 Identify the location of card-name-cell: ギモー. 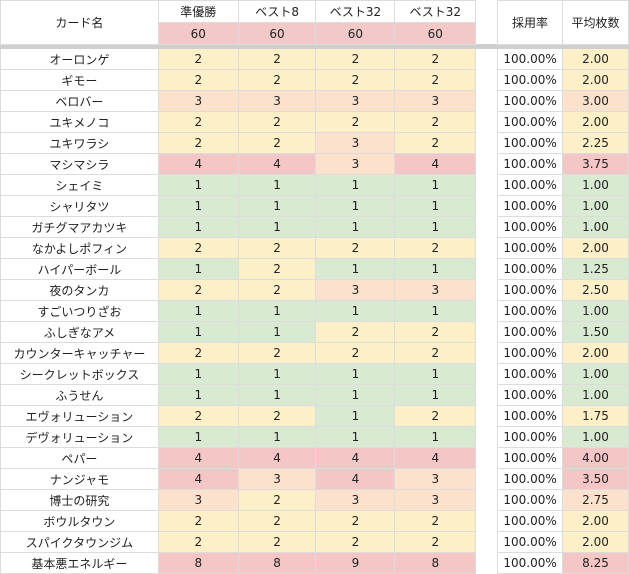
(79, 80).